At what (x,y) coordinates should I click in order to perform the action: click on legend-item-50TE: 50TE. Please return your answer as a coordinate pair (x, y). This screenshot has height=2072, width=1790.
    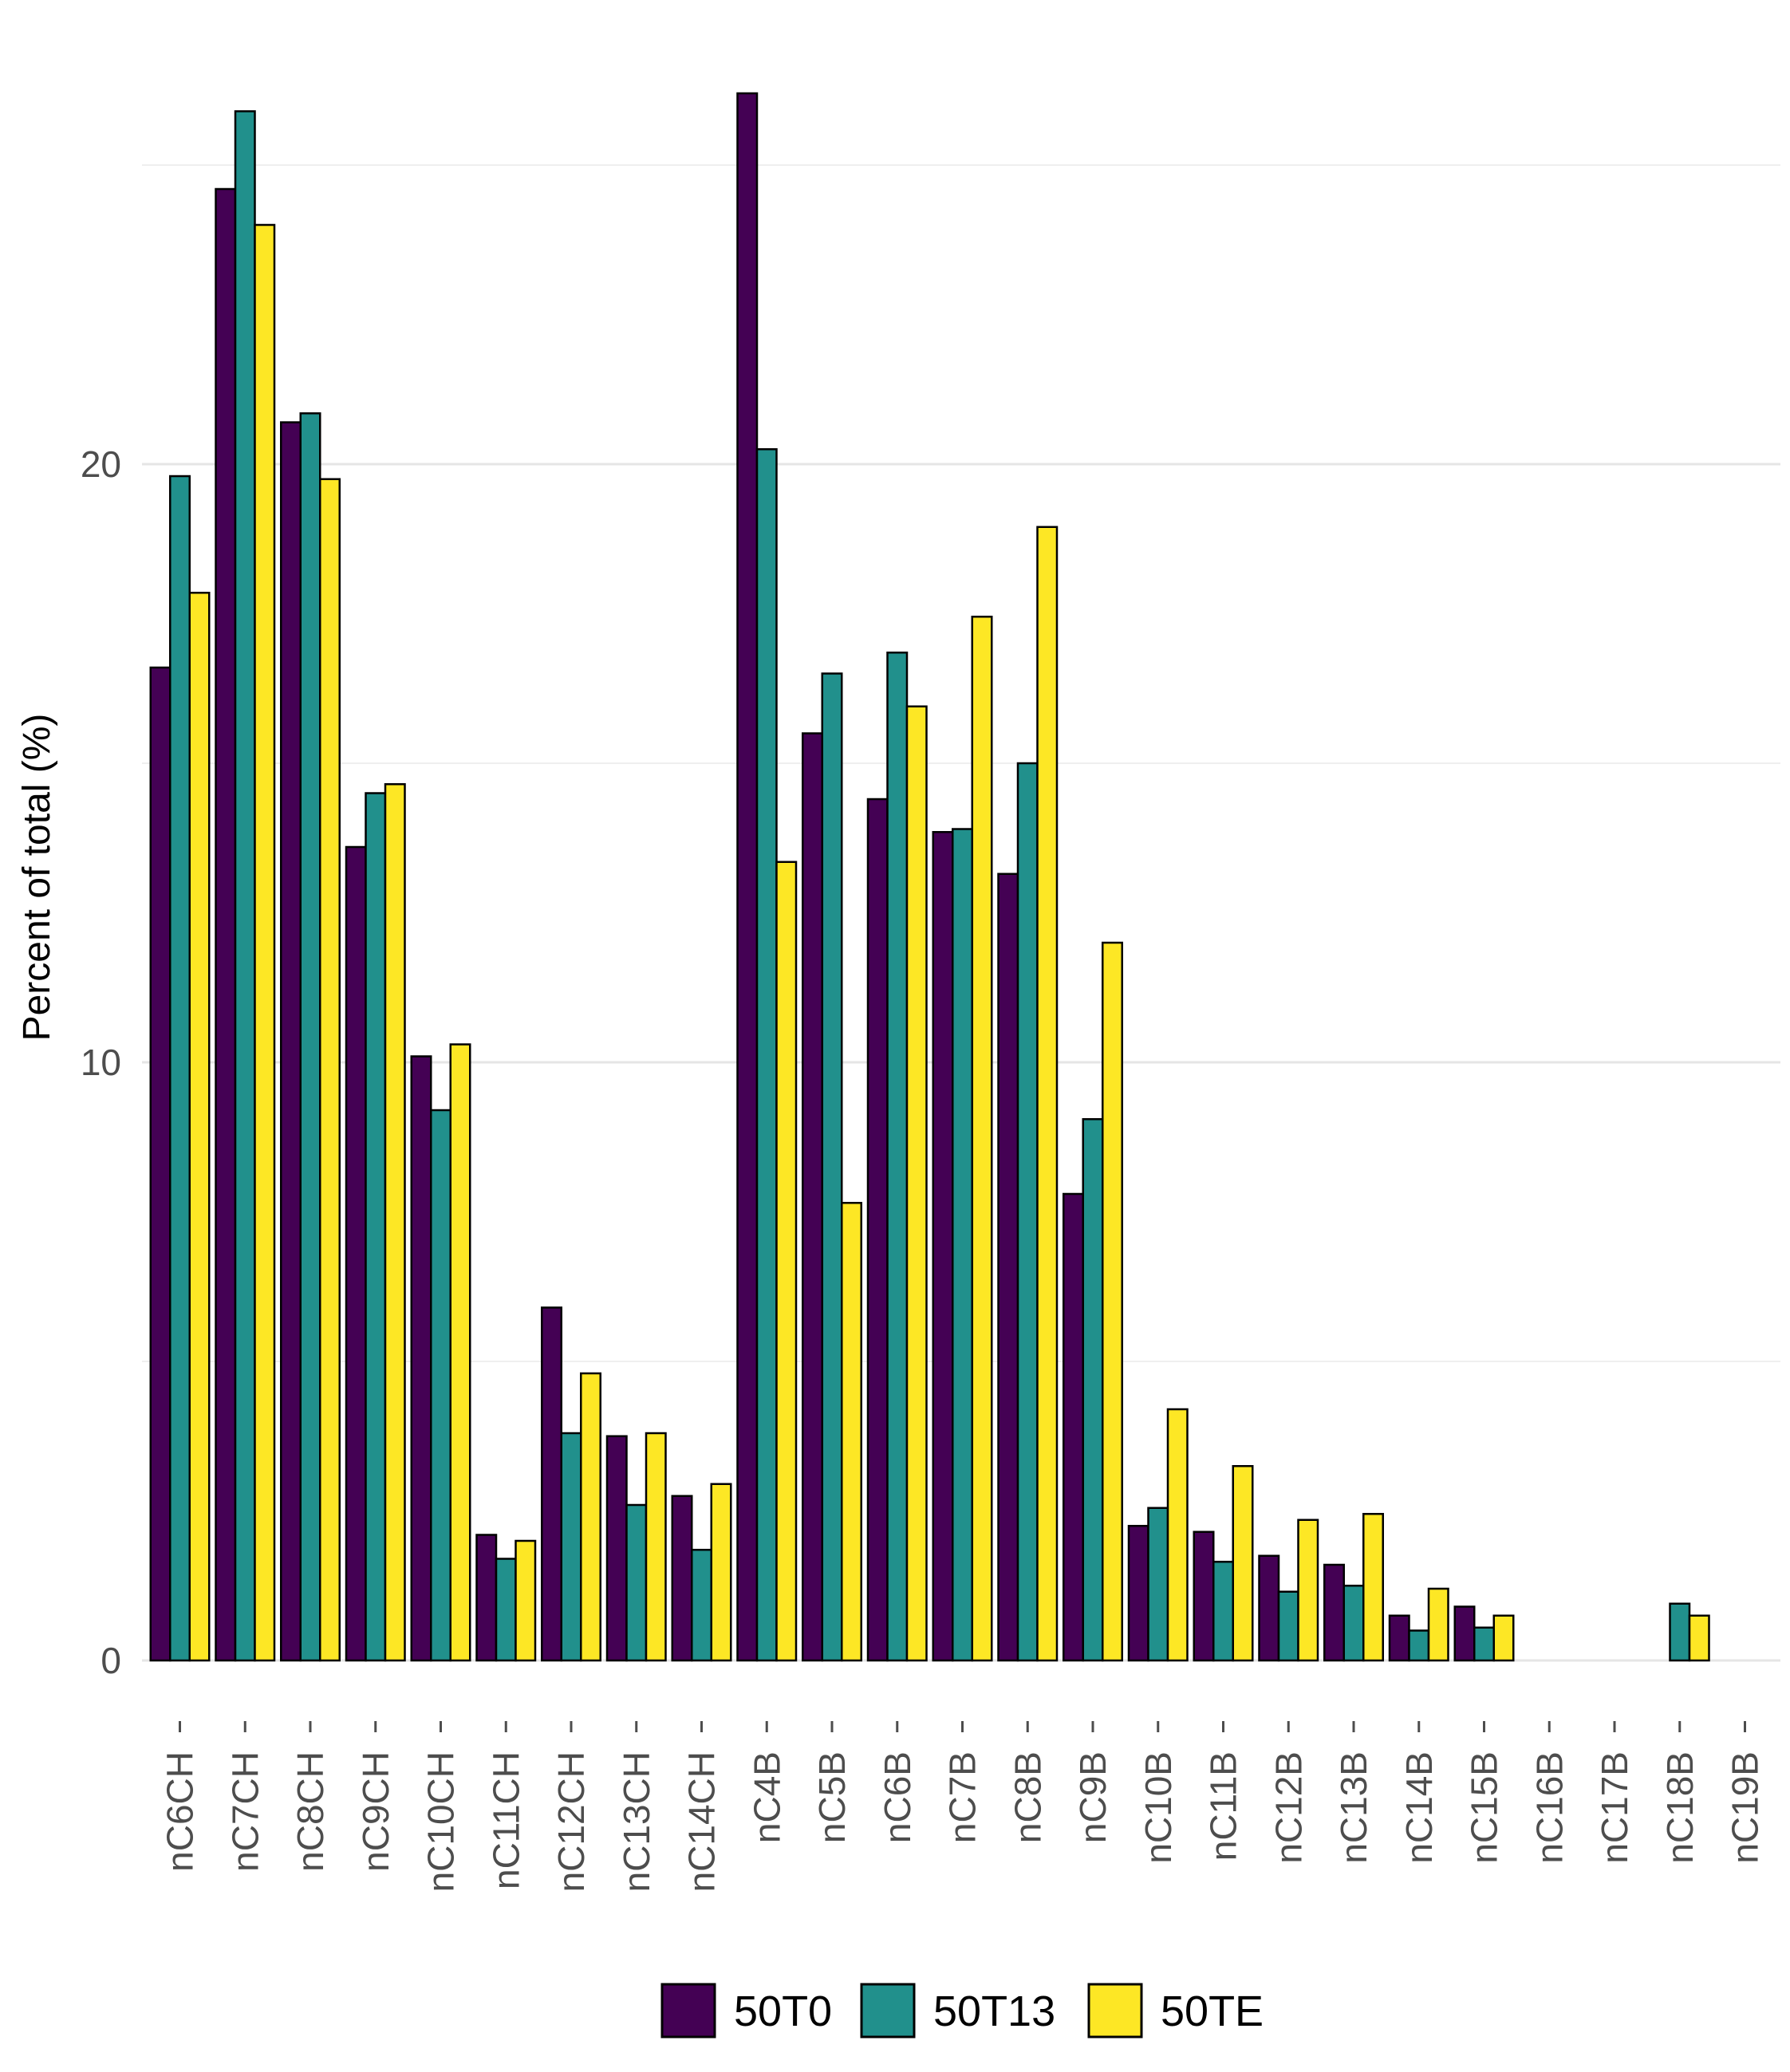
    Looking at the image, I should click on (1175, 2011).